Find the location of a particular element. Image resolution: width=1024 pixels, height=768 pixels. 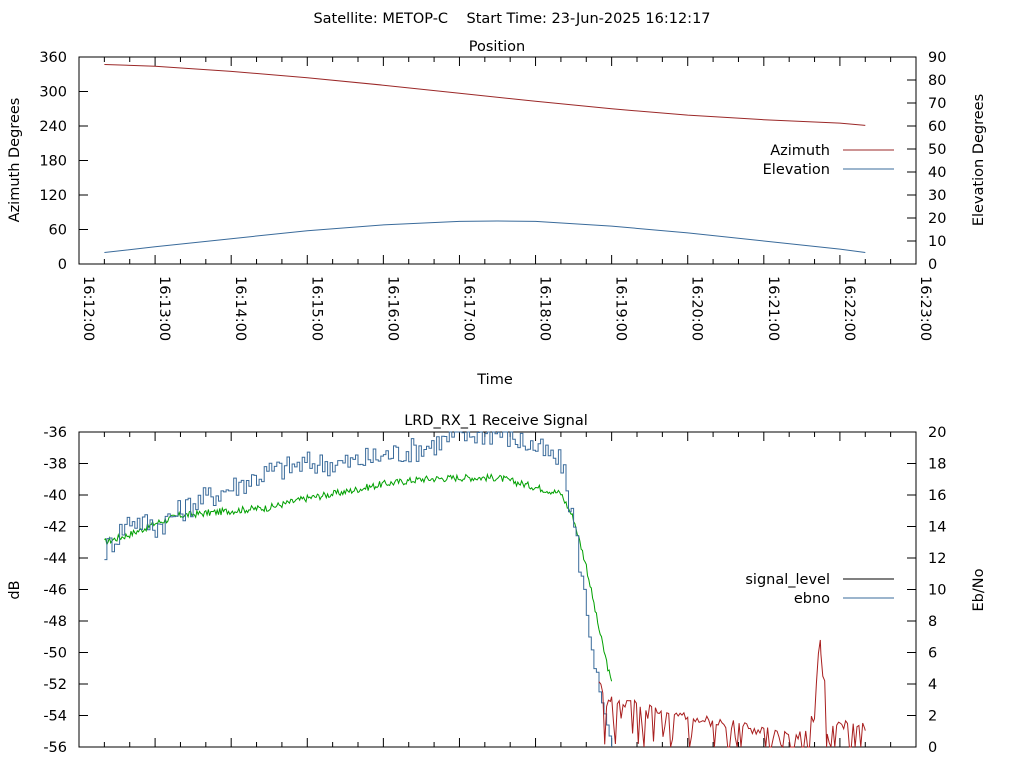

position-chart-title: Position is located at coordinates (497, 47).